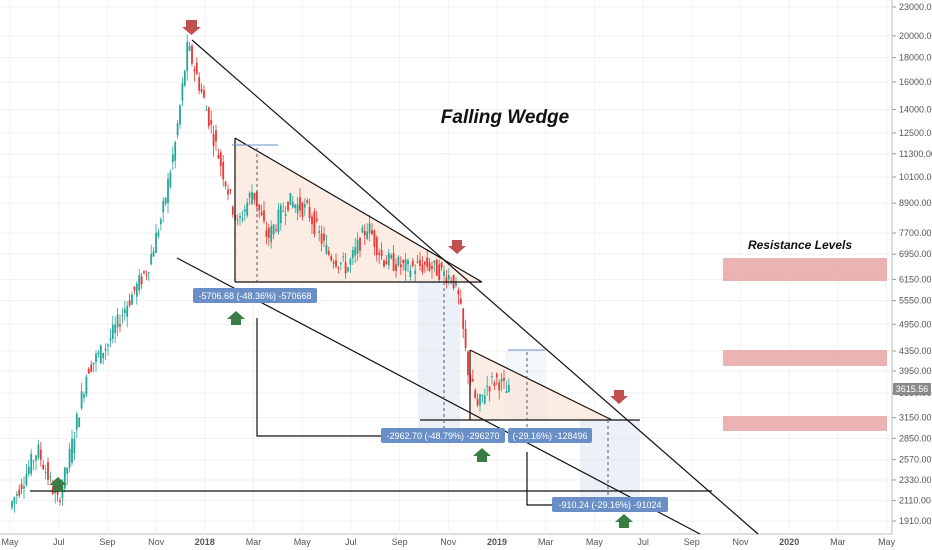 The image size is (932, 550). I want to click on measurement-label-bg, so click(610, 504).